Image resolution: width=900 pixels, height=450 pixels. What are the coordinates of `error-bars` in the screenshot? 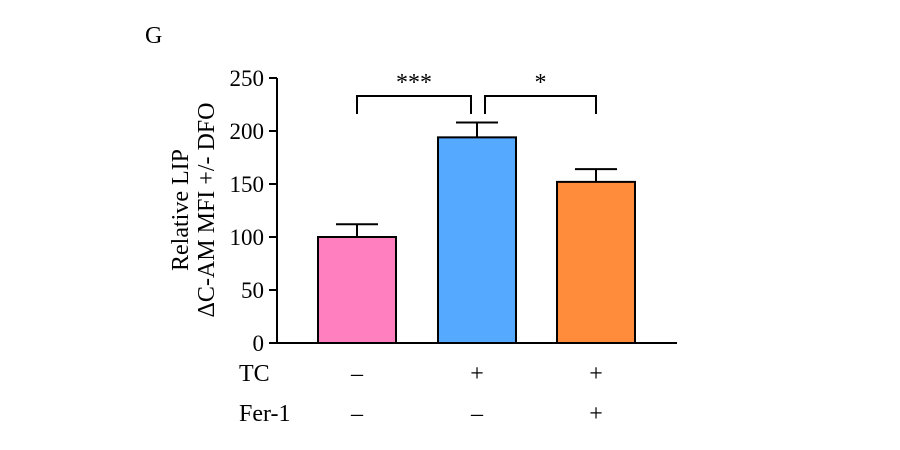 It's located at (476, 179).